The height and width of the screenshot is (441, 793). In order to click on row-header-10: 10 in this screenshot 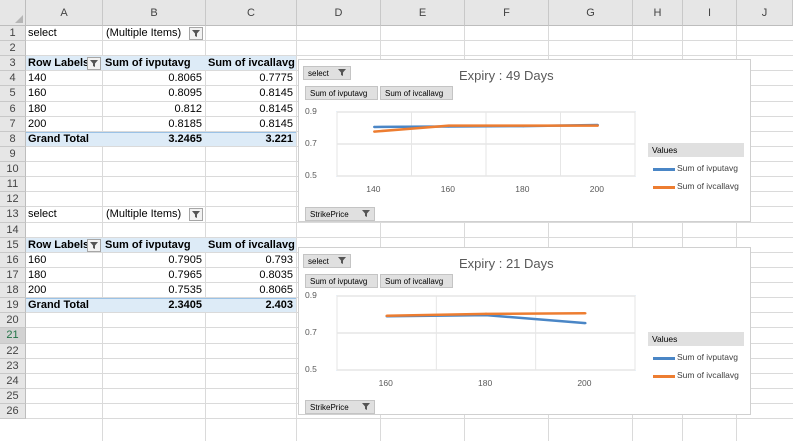, I will do `click(13, 170)`.